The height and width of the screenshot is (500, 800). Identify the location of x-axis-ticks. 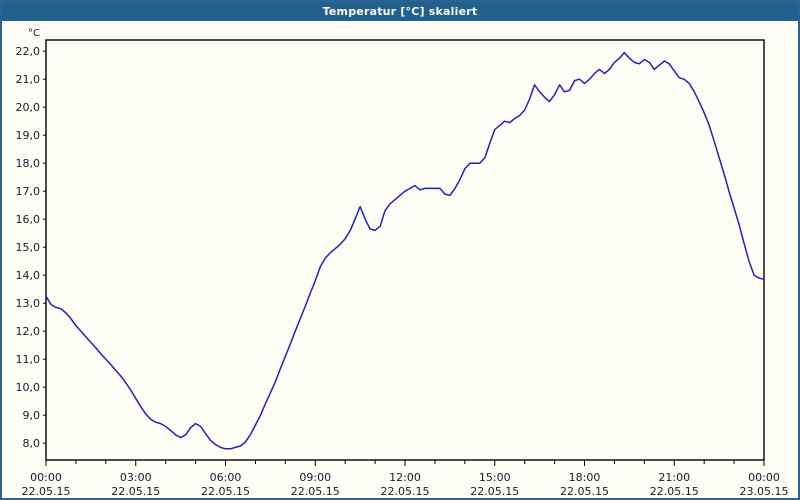
(405, 463).